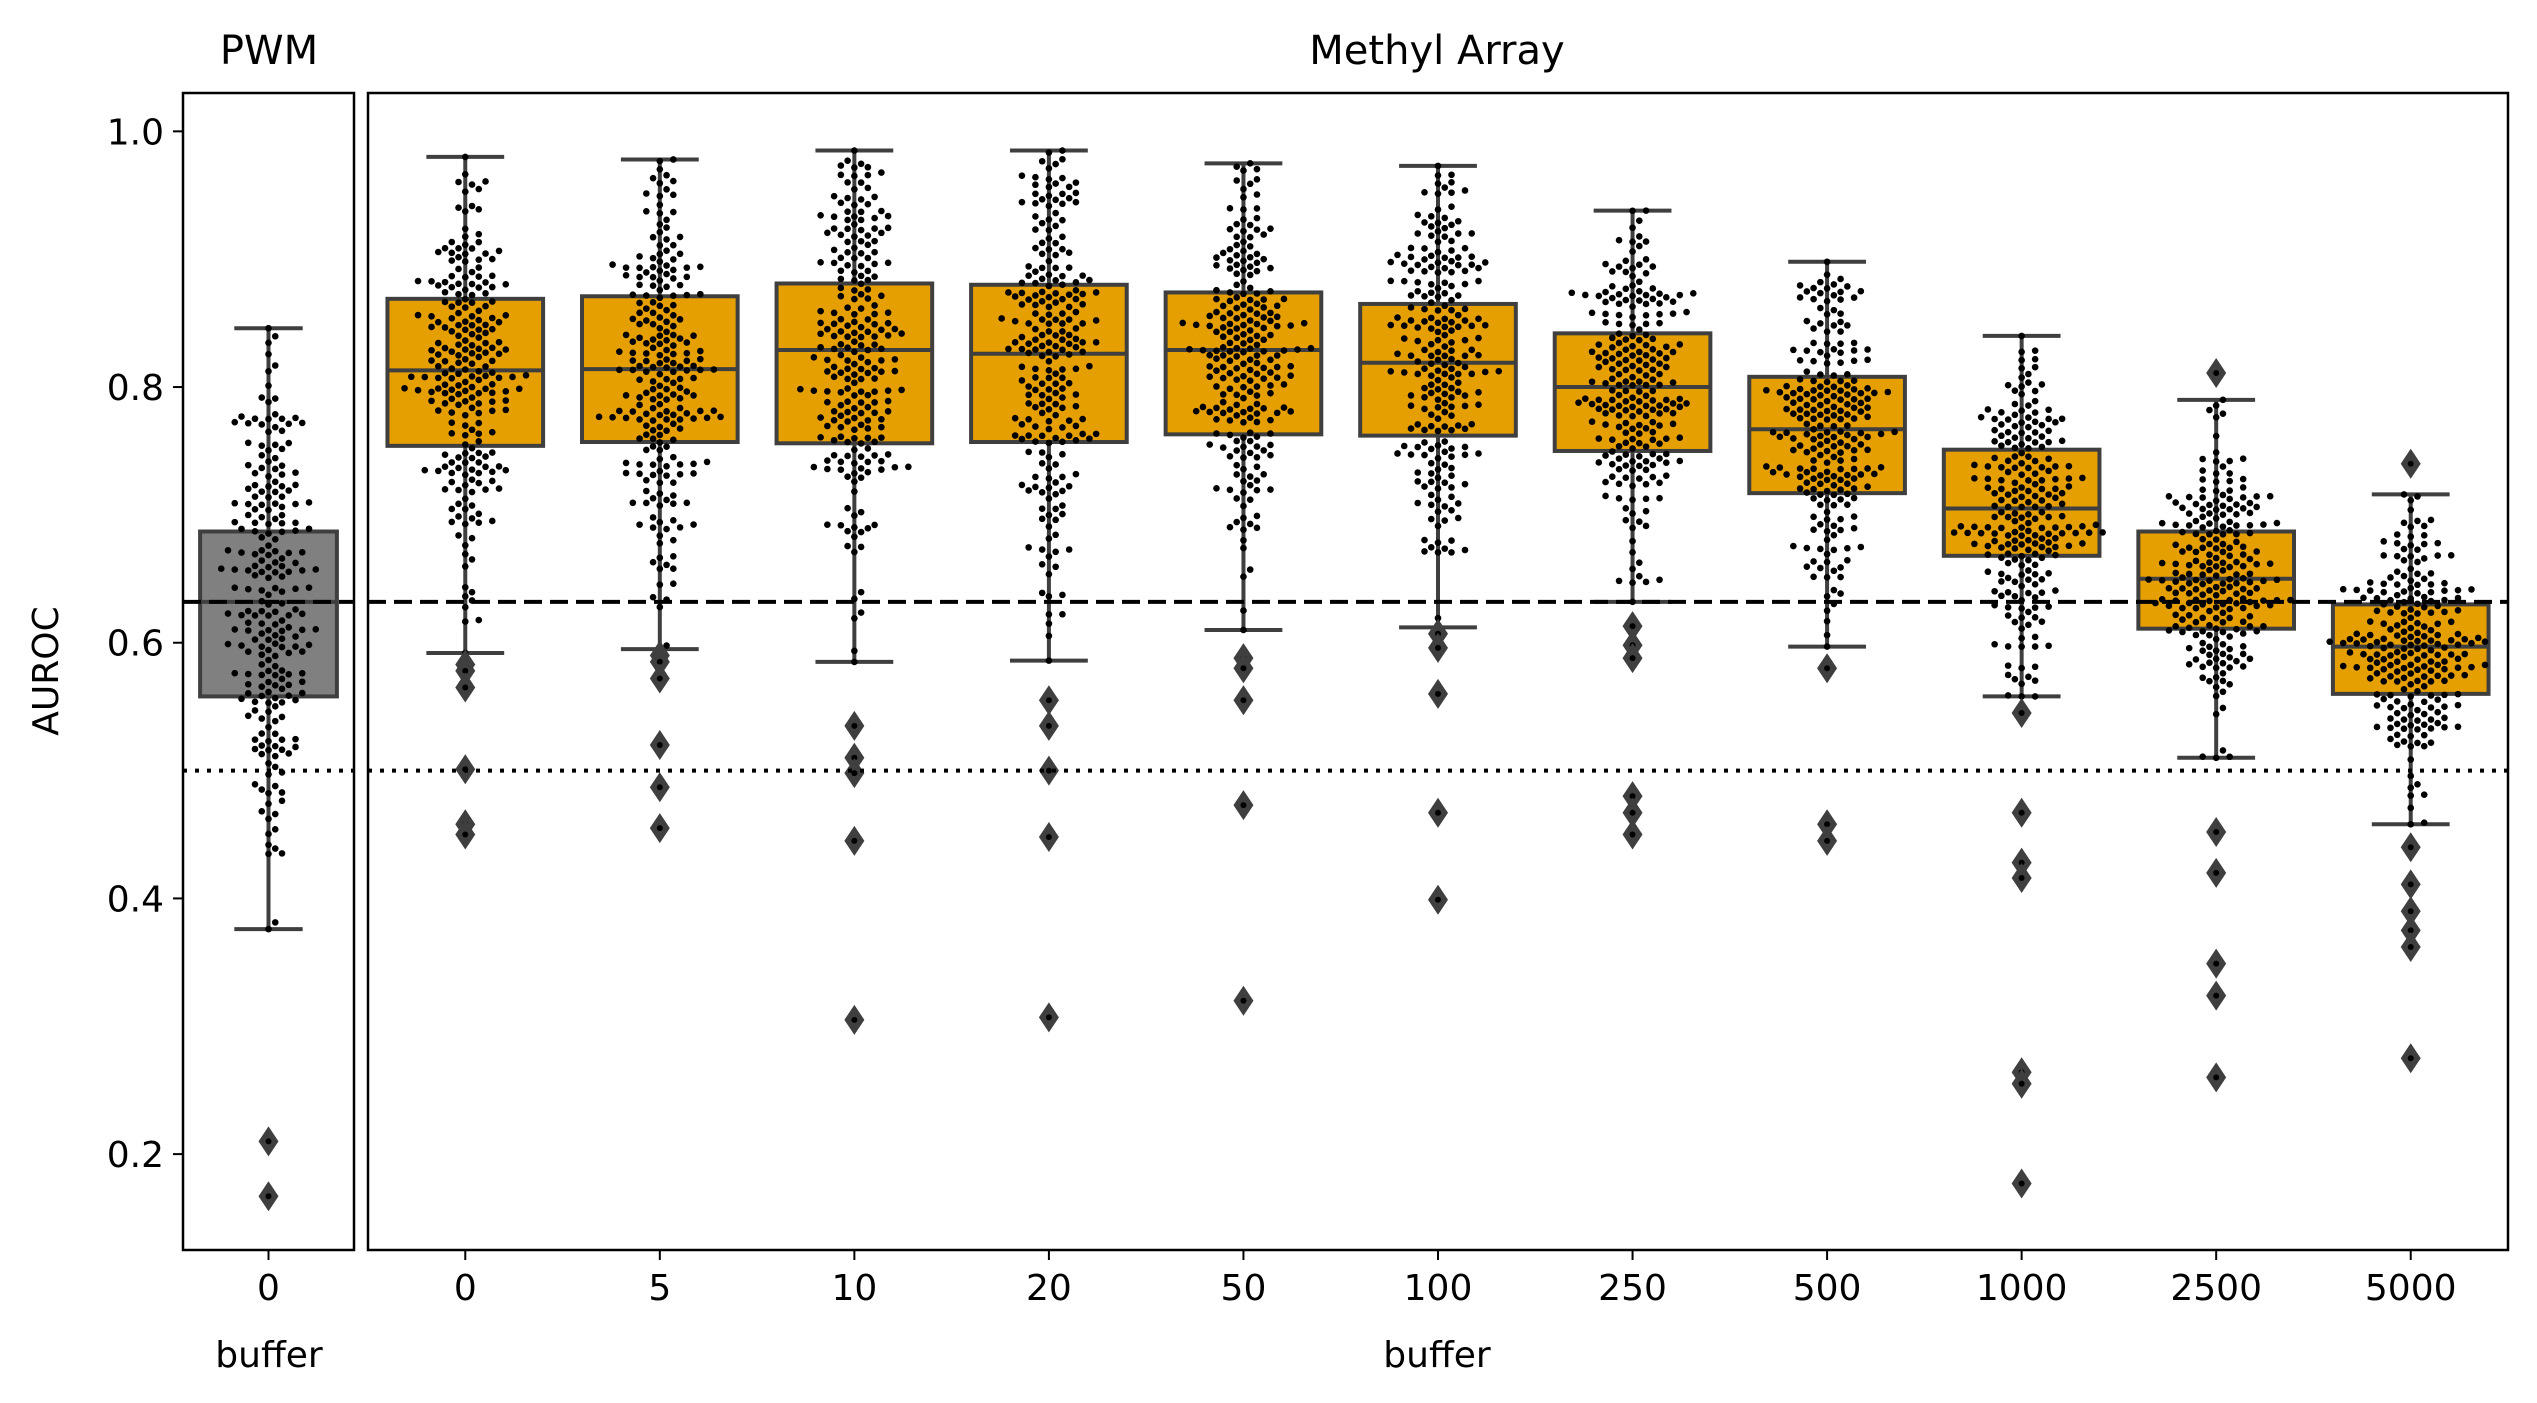 The width and height of the screenshot is (2537, 1403). Describe the element at coordinates (268, 1288) in the screenshot. I see `x-tick-label: 0` at that location.